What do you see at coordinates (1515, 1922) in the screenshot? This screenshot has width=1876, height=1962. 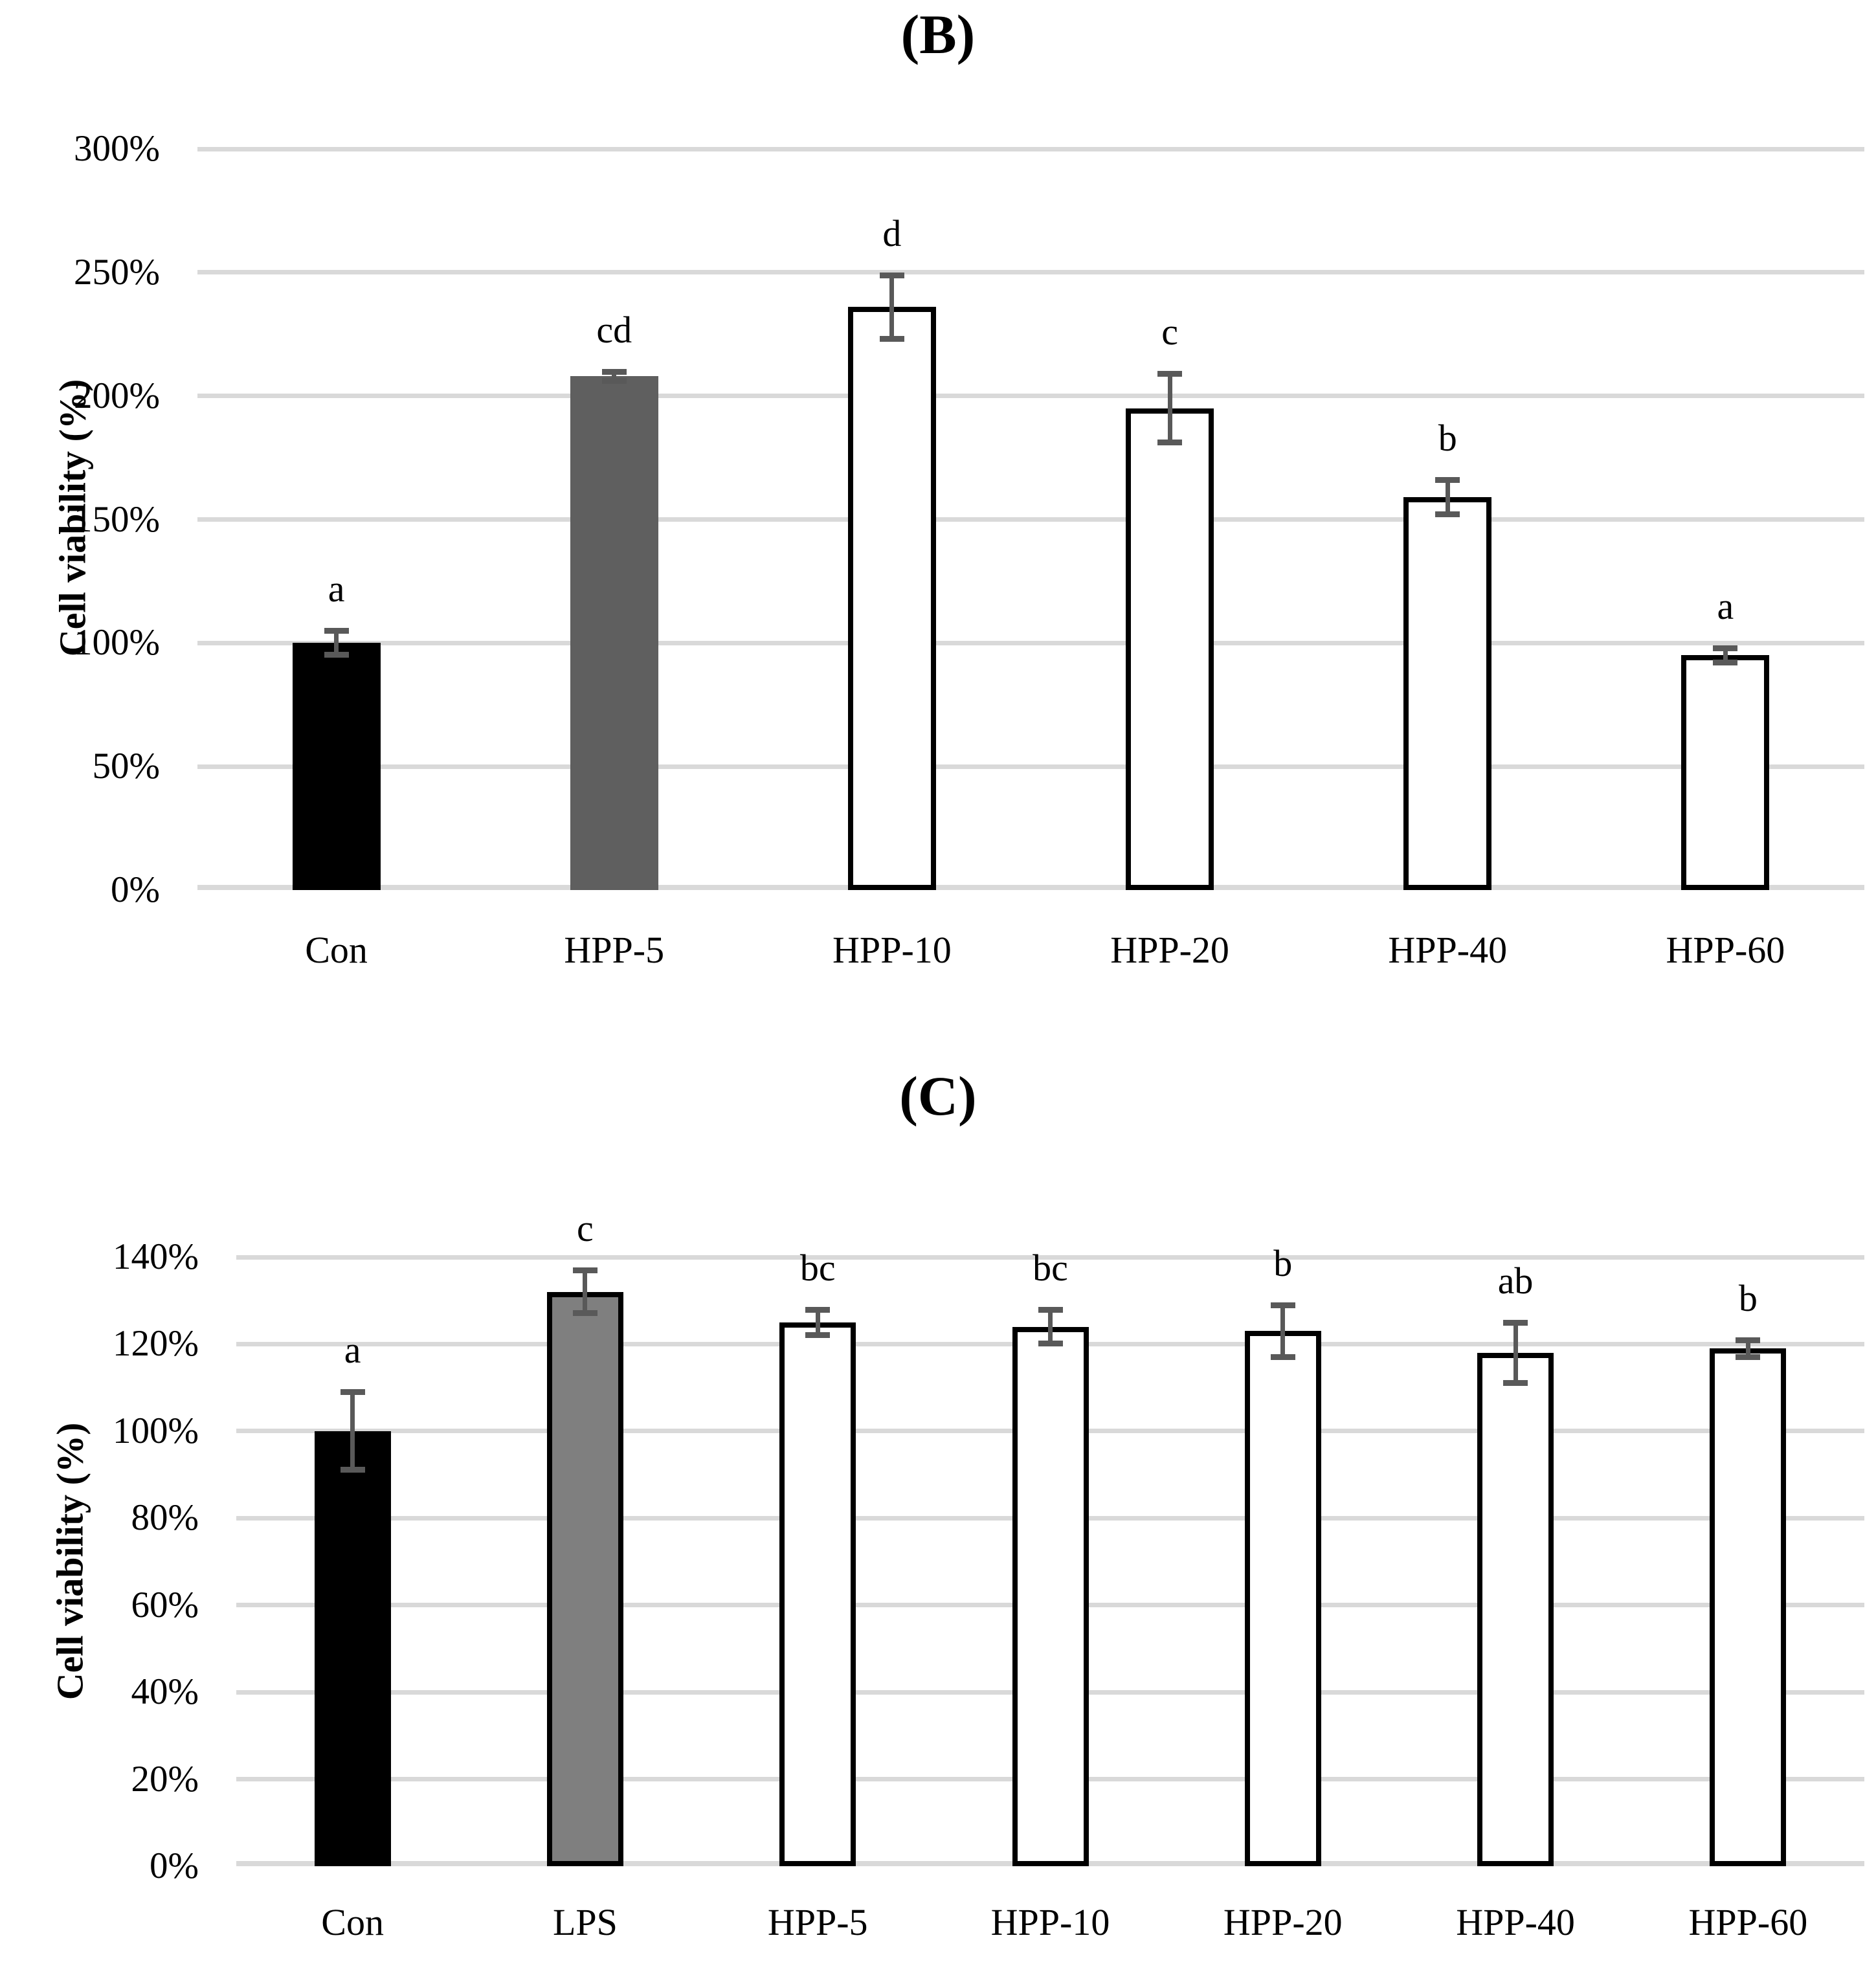 I see `xtick-C-HPP-40: HPP-40` at bounding box center [1515, 1922].